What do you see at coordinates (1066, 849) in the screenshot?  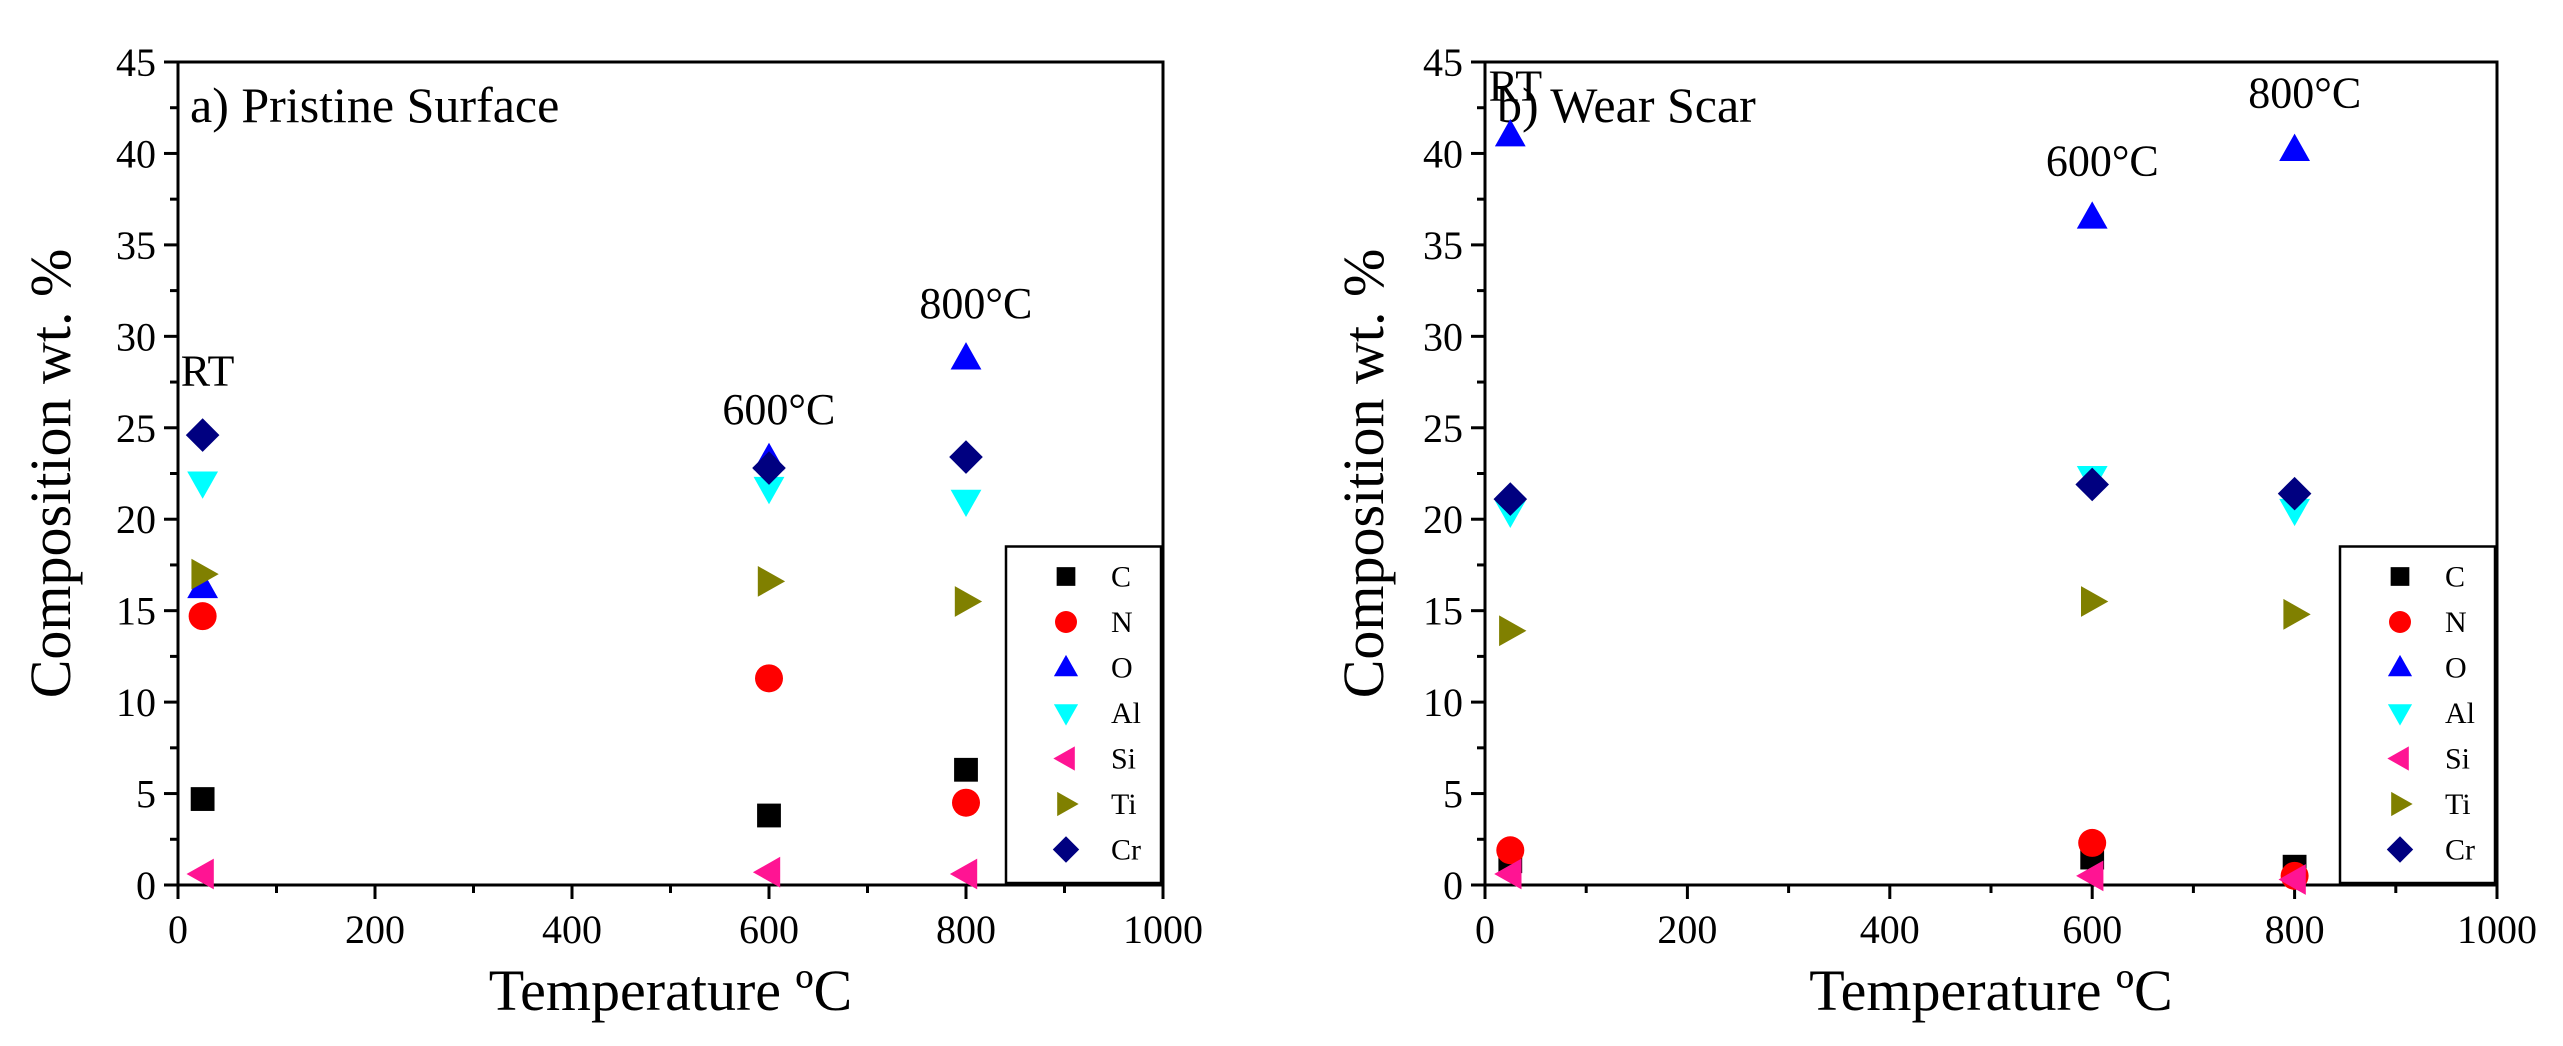 I see `legend-marker-cr` at bounding box center [1066, 849].